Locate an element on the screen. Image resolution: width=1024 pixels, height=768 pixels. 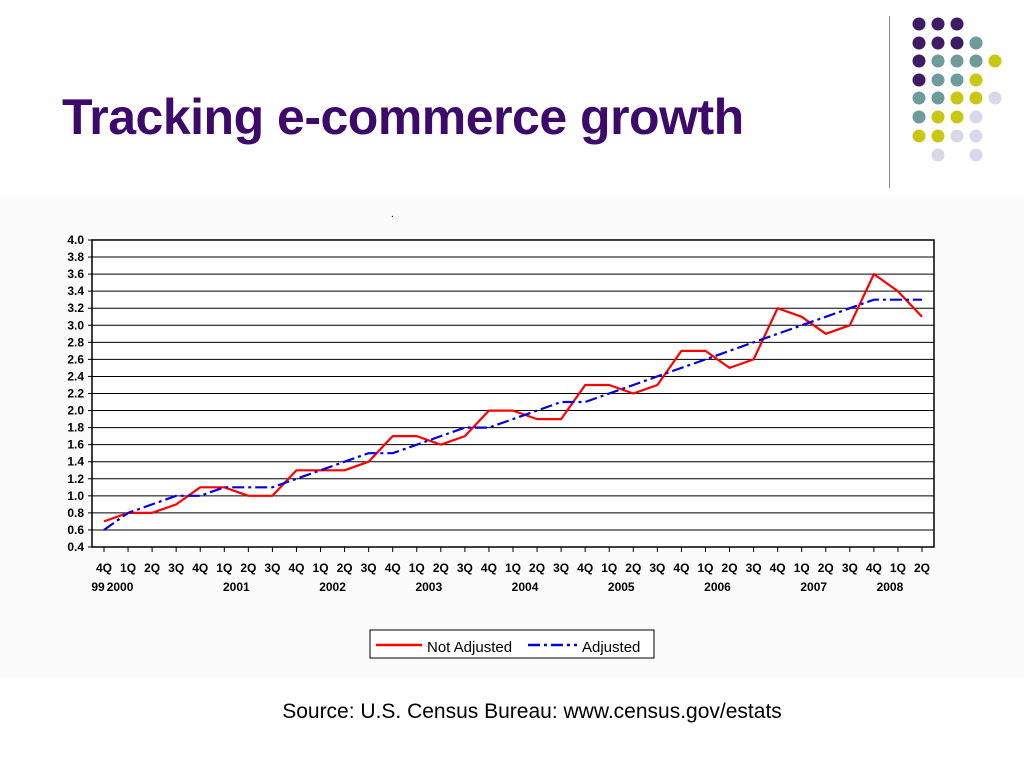
y-tick-label: 3.6 is located at coordinates (75, 274).